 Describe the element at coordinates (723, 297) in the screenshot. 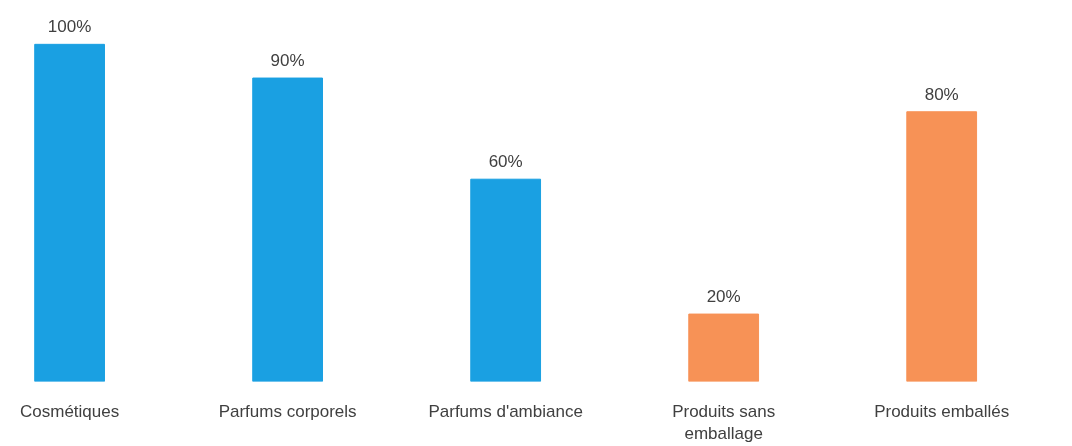

I see `data-label: 20%` at that location.